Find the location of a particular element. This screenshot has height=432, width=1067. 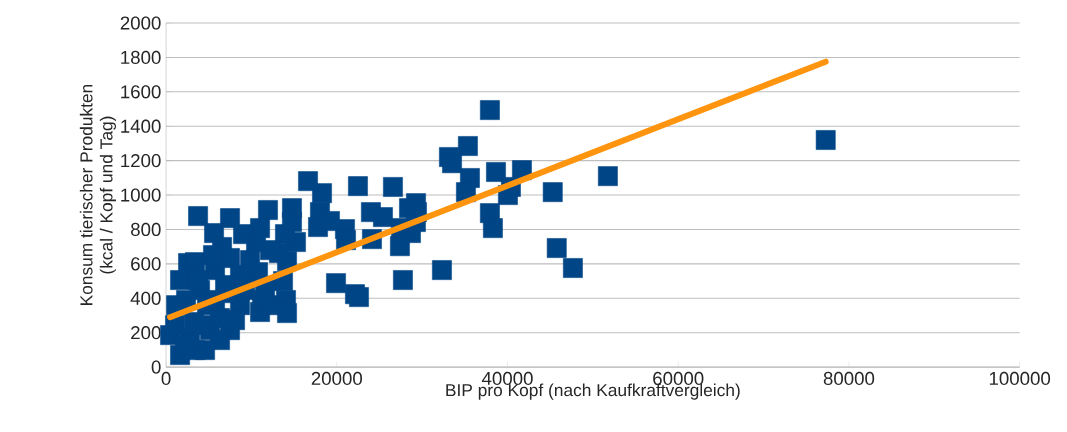

x-tick-label: 40000 is located at coordinates (507, 378).